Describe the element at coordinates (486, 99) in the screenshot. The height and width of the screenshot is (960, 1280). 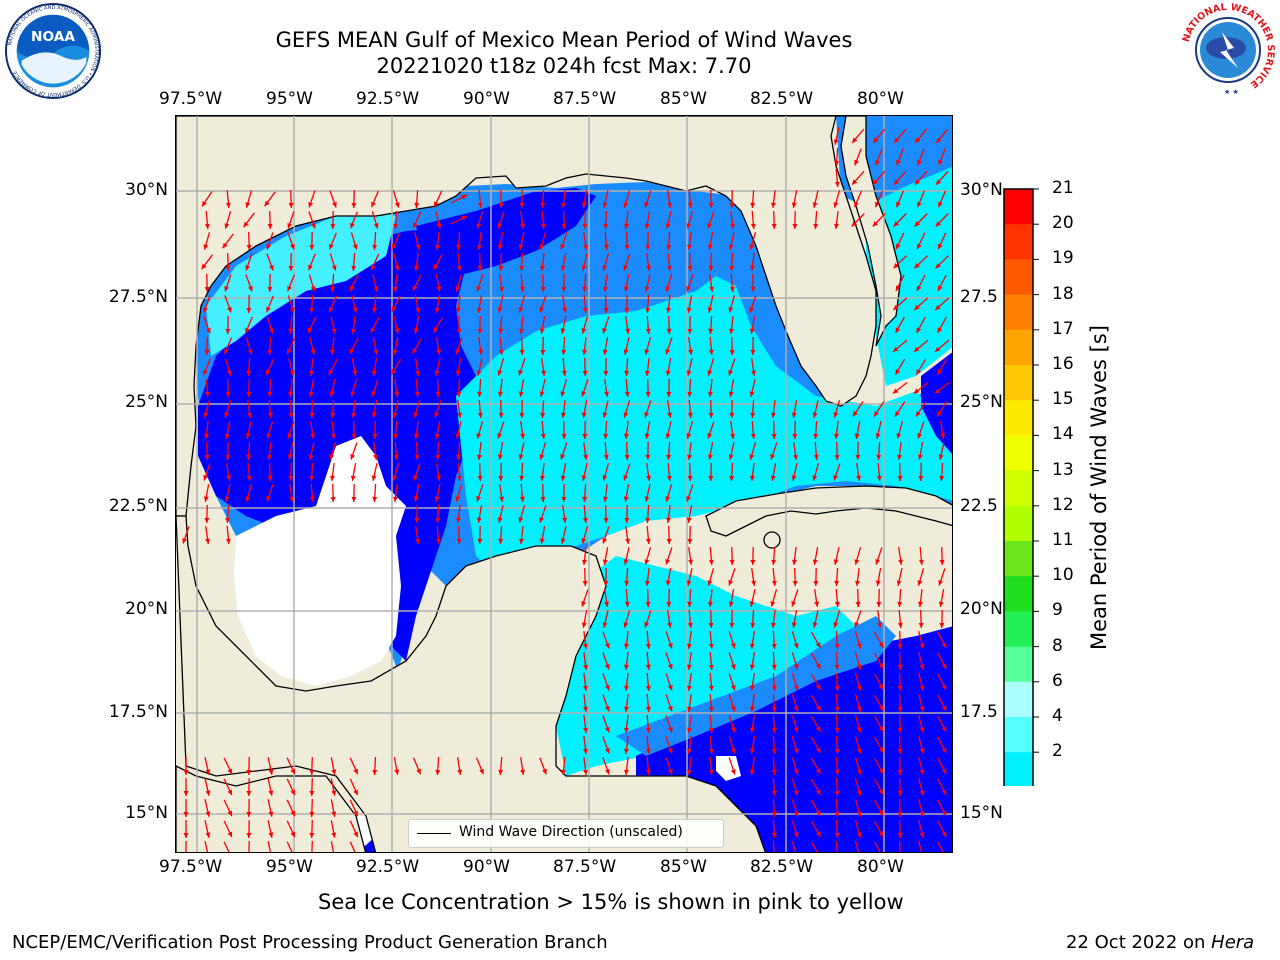
I see `lon-label-top-3: 90°W` at that location.